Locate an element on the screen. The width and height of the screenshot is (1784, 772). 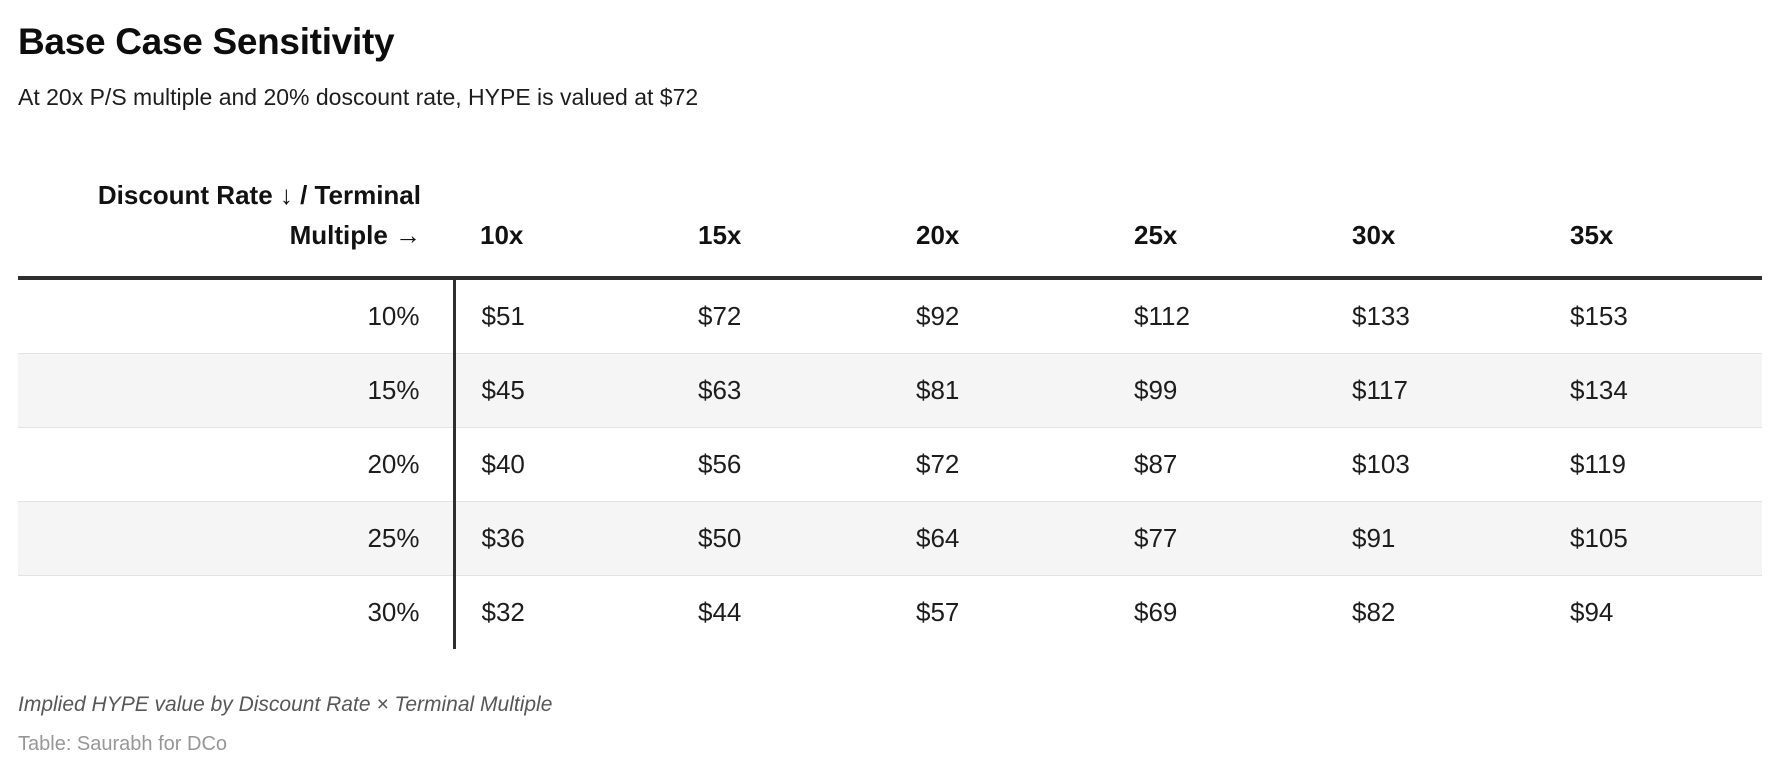
table-cell: $92 is located at coordinates (938, 316).